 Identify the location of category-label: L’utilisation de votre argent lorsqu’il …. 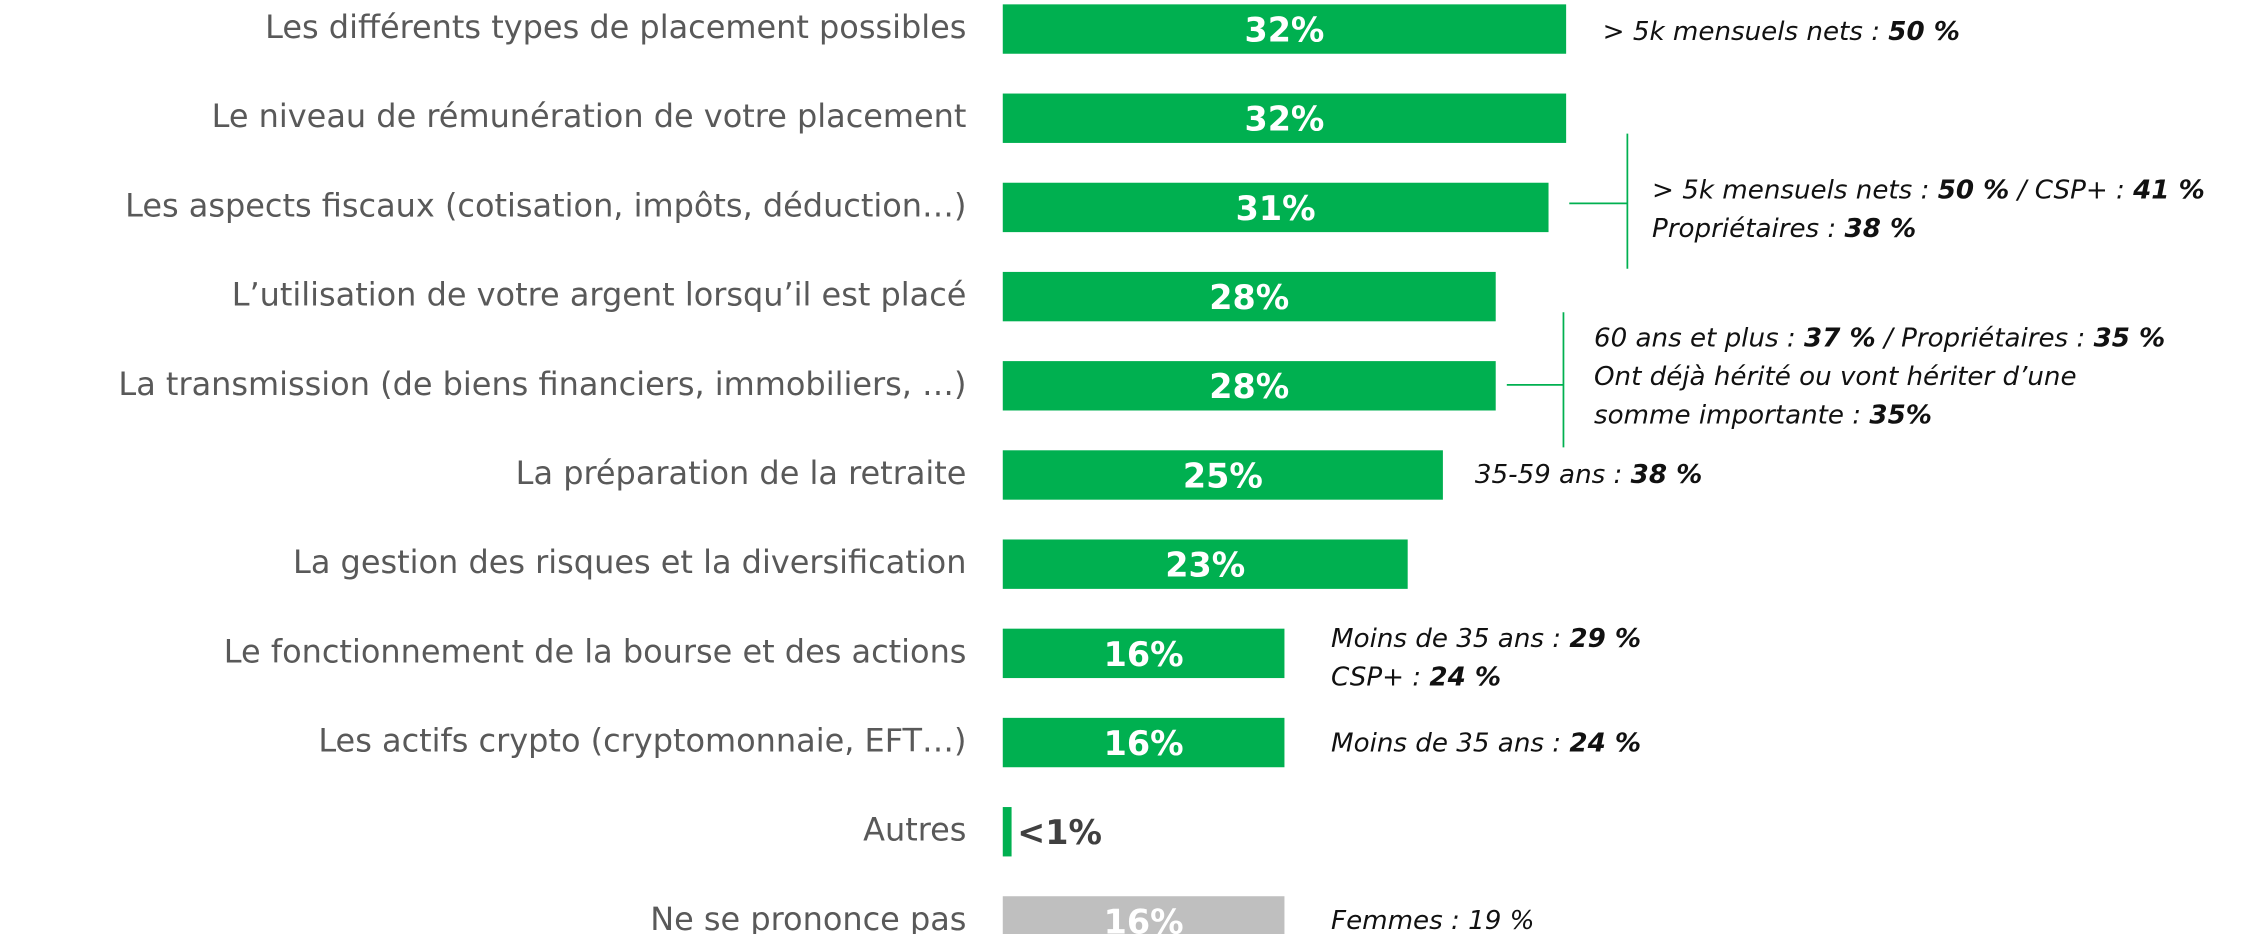
(599, 295).